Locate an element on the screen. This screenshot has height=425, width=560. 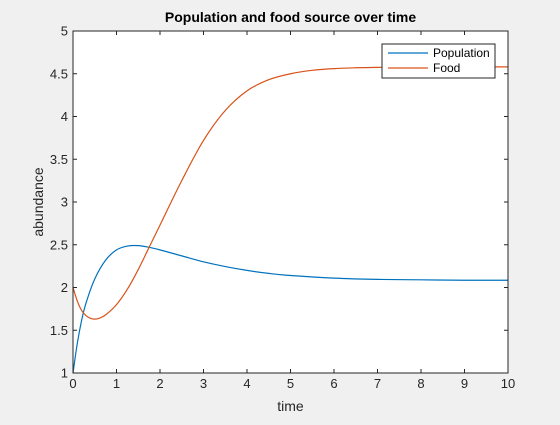
y-tick-label: 1 is located at coordinates (64, 373).